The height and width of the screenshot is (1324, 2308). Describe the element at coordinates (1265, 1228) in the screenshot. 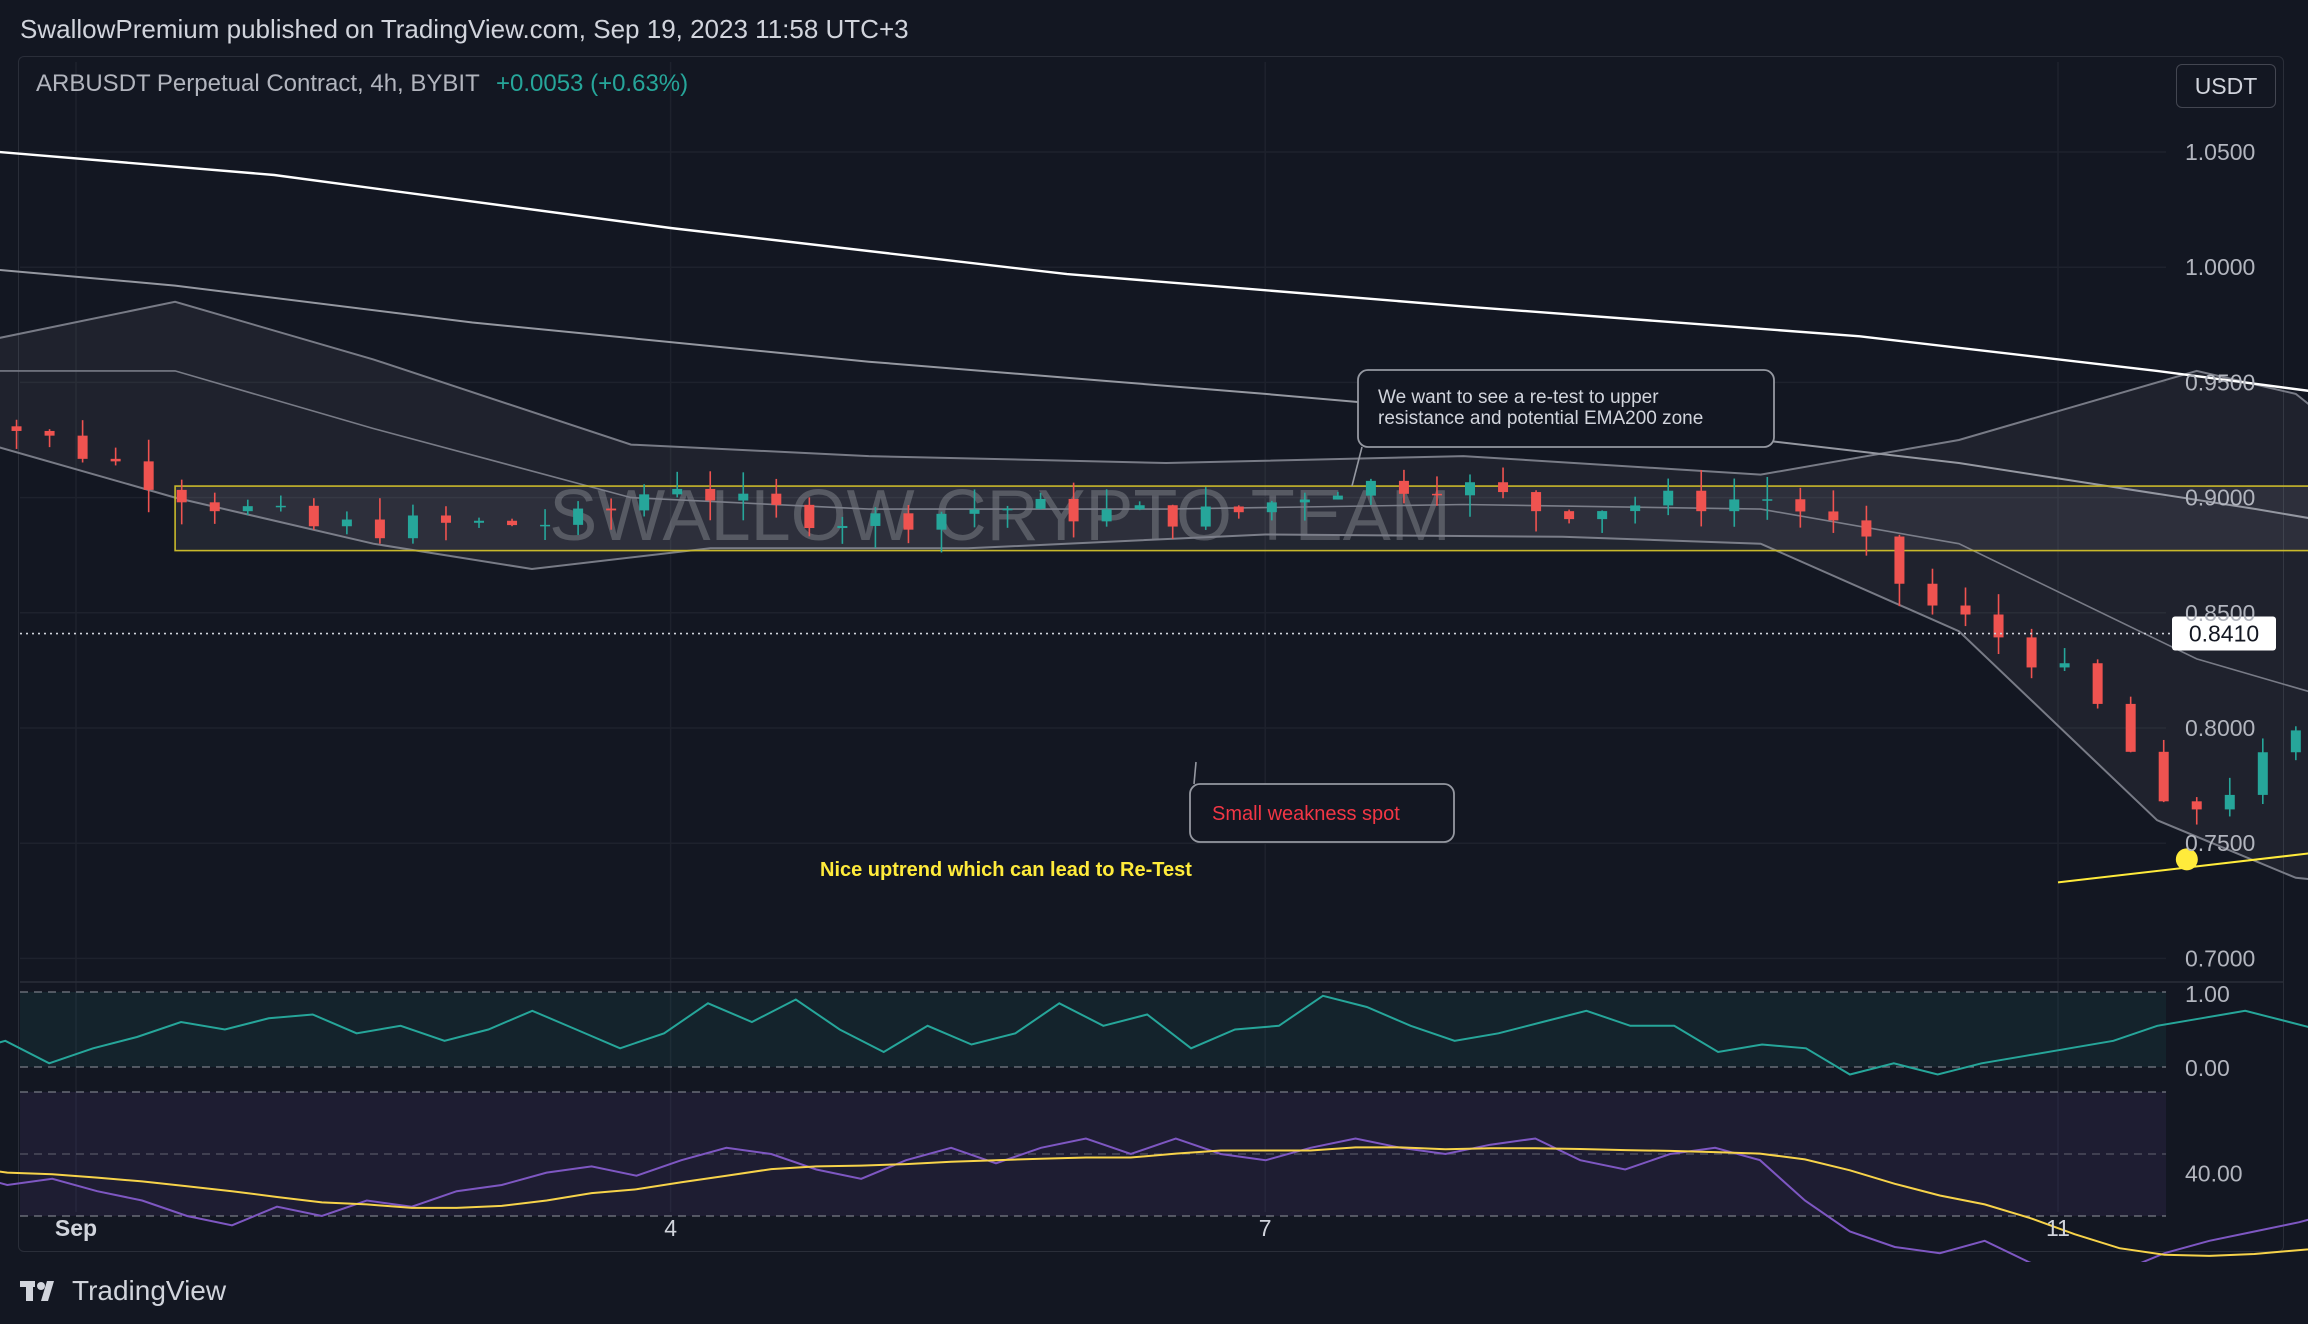

I see `x-tick-label: 7` at that location.